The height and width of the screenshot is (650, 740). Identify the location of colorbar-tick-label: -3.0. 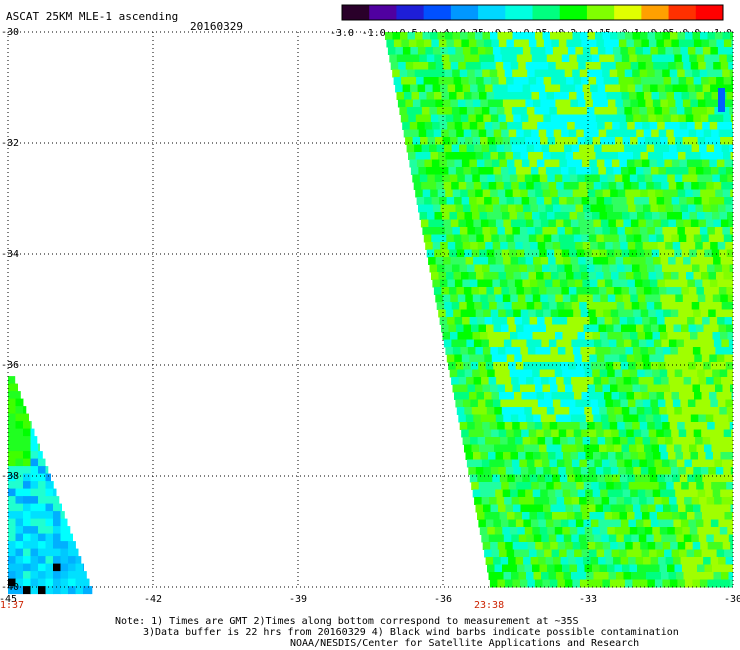
(342, 33).